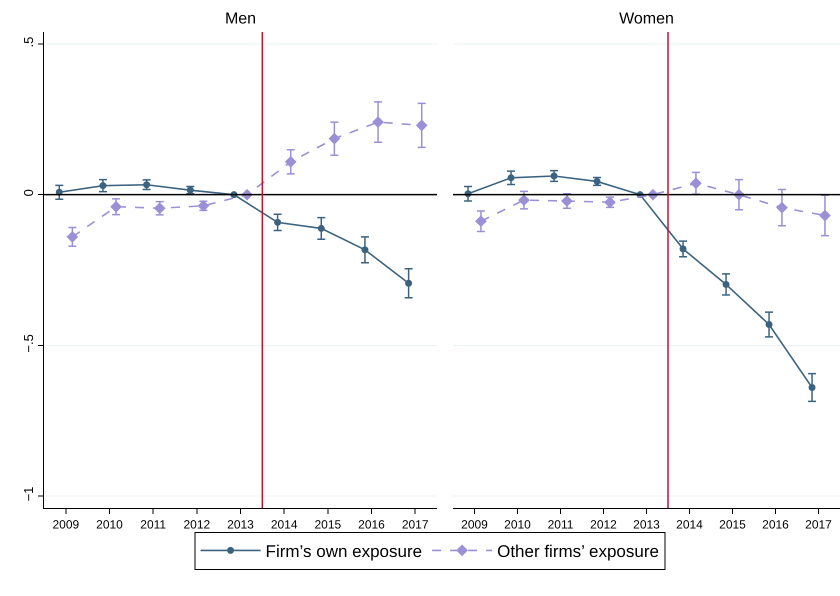 The height and width of the screenshot is (596, 840). Describe the element at coordinates (28, 343) in the screenshot. I see `y-tick-label: −.5` at that location.